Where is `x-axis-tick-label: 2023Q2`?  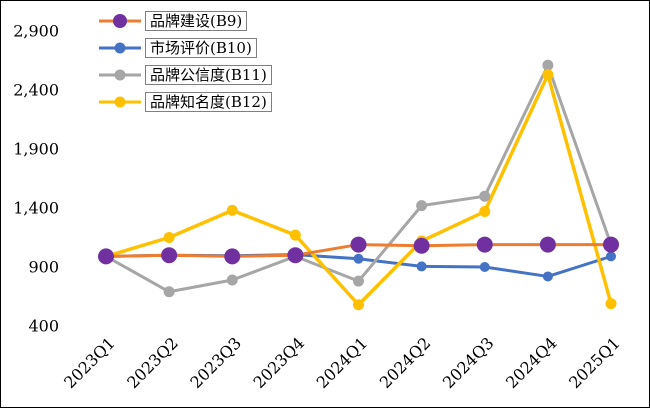 x-axis-tick-label: 2023Q2 is located at coordinates (152, 362).